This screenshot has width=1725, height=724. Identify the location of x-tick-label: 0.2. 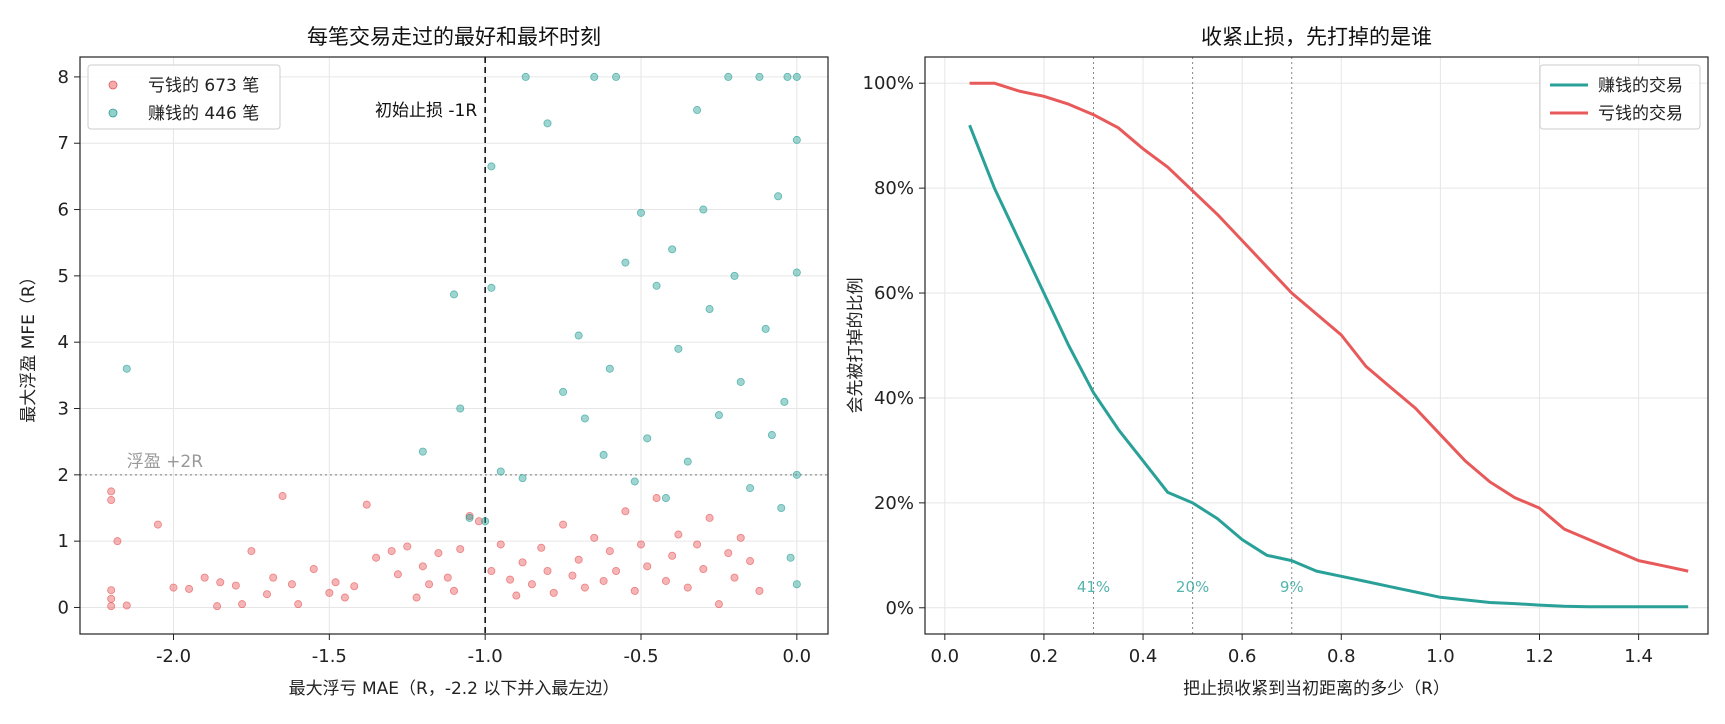
(1044, 656).